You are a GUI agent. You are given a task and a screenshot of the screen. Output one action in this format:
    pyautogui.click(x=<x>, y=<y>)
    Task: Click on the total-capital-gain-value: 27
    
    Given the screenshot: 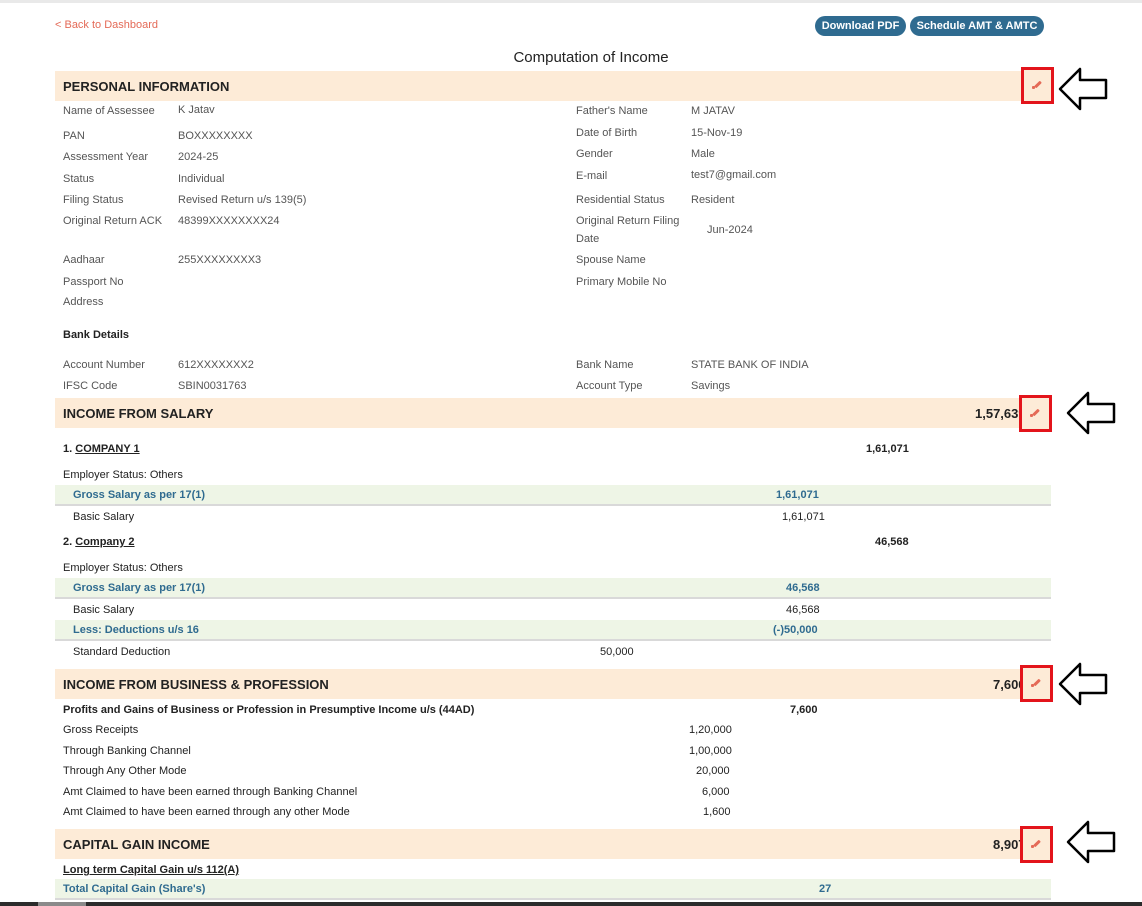 What is the action you would take?
    pyautogui.click(x=825, y=889)
    